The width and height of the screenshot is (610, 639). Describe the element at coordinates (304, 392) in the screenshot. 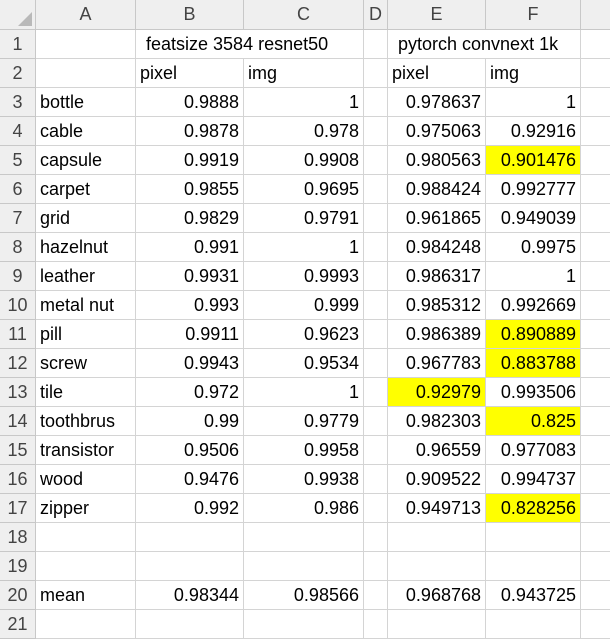

I see `cell-c13: 1` at that location.